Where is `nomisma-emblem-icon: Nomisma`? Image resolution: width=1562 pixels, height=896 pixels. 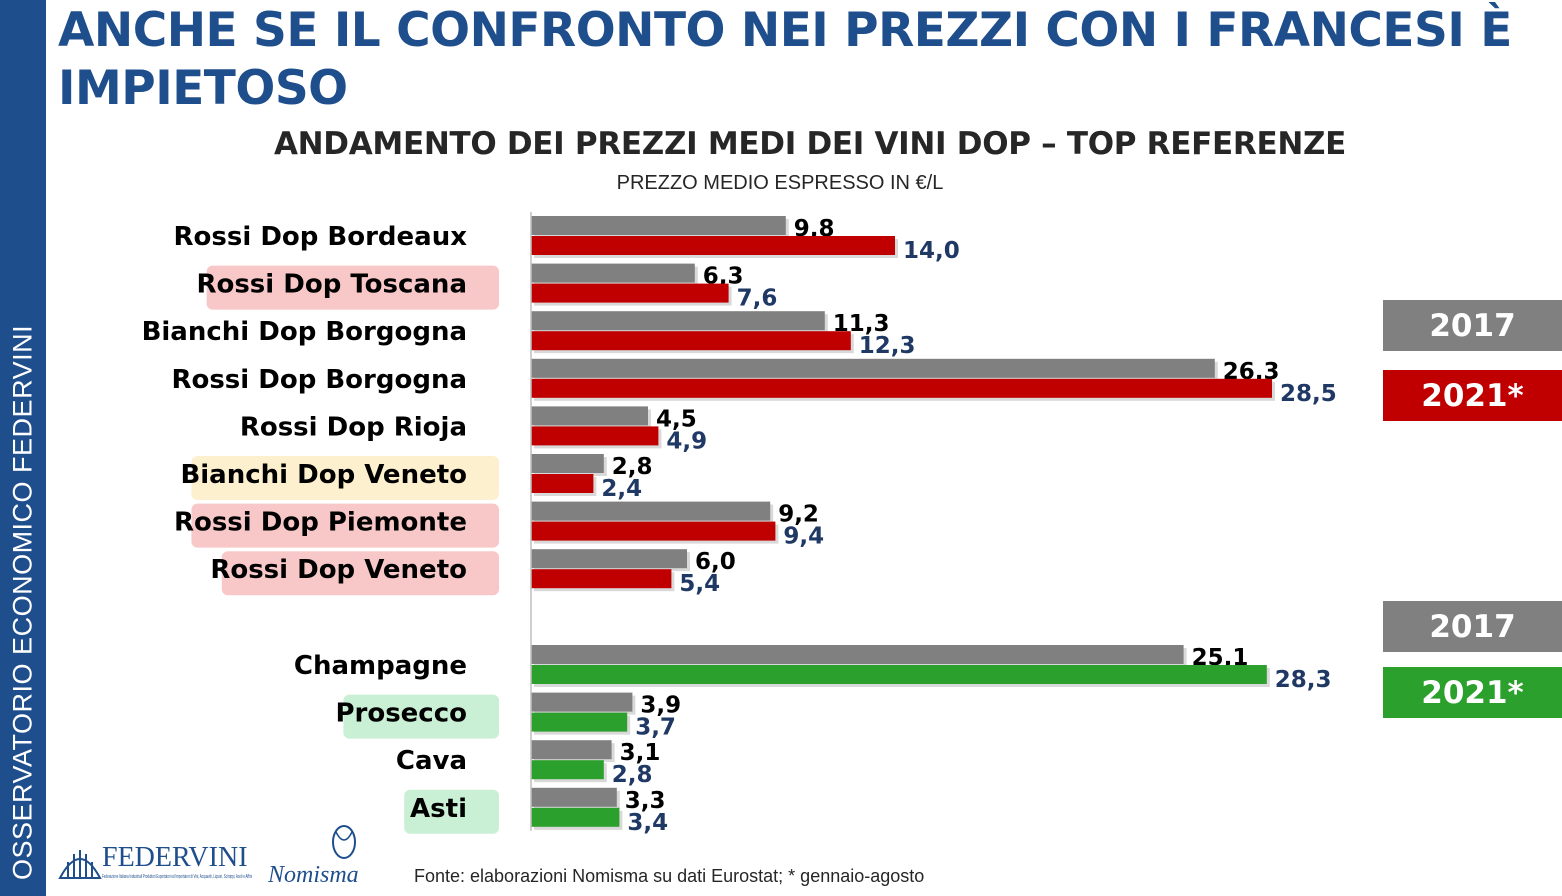
nomisma-emblem-icon: Nomisma is located at coordinates (313, 856).